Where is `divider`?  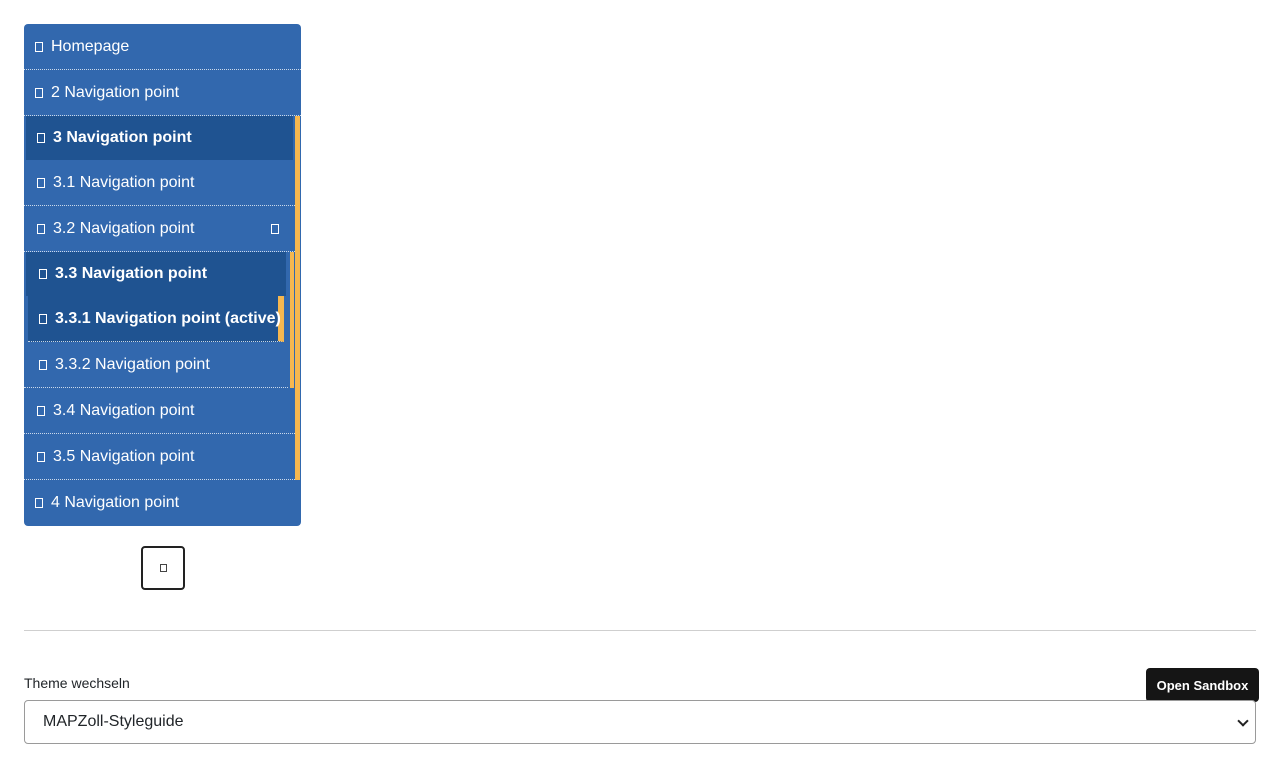 divider is located at coordinates (640, 630).